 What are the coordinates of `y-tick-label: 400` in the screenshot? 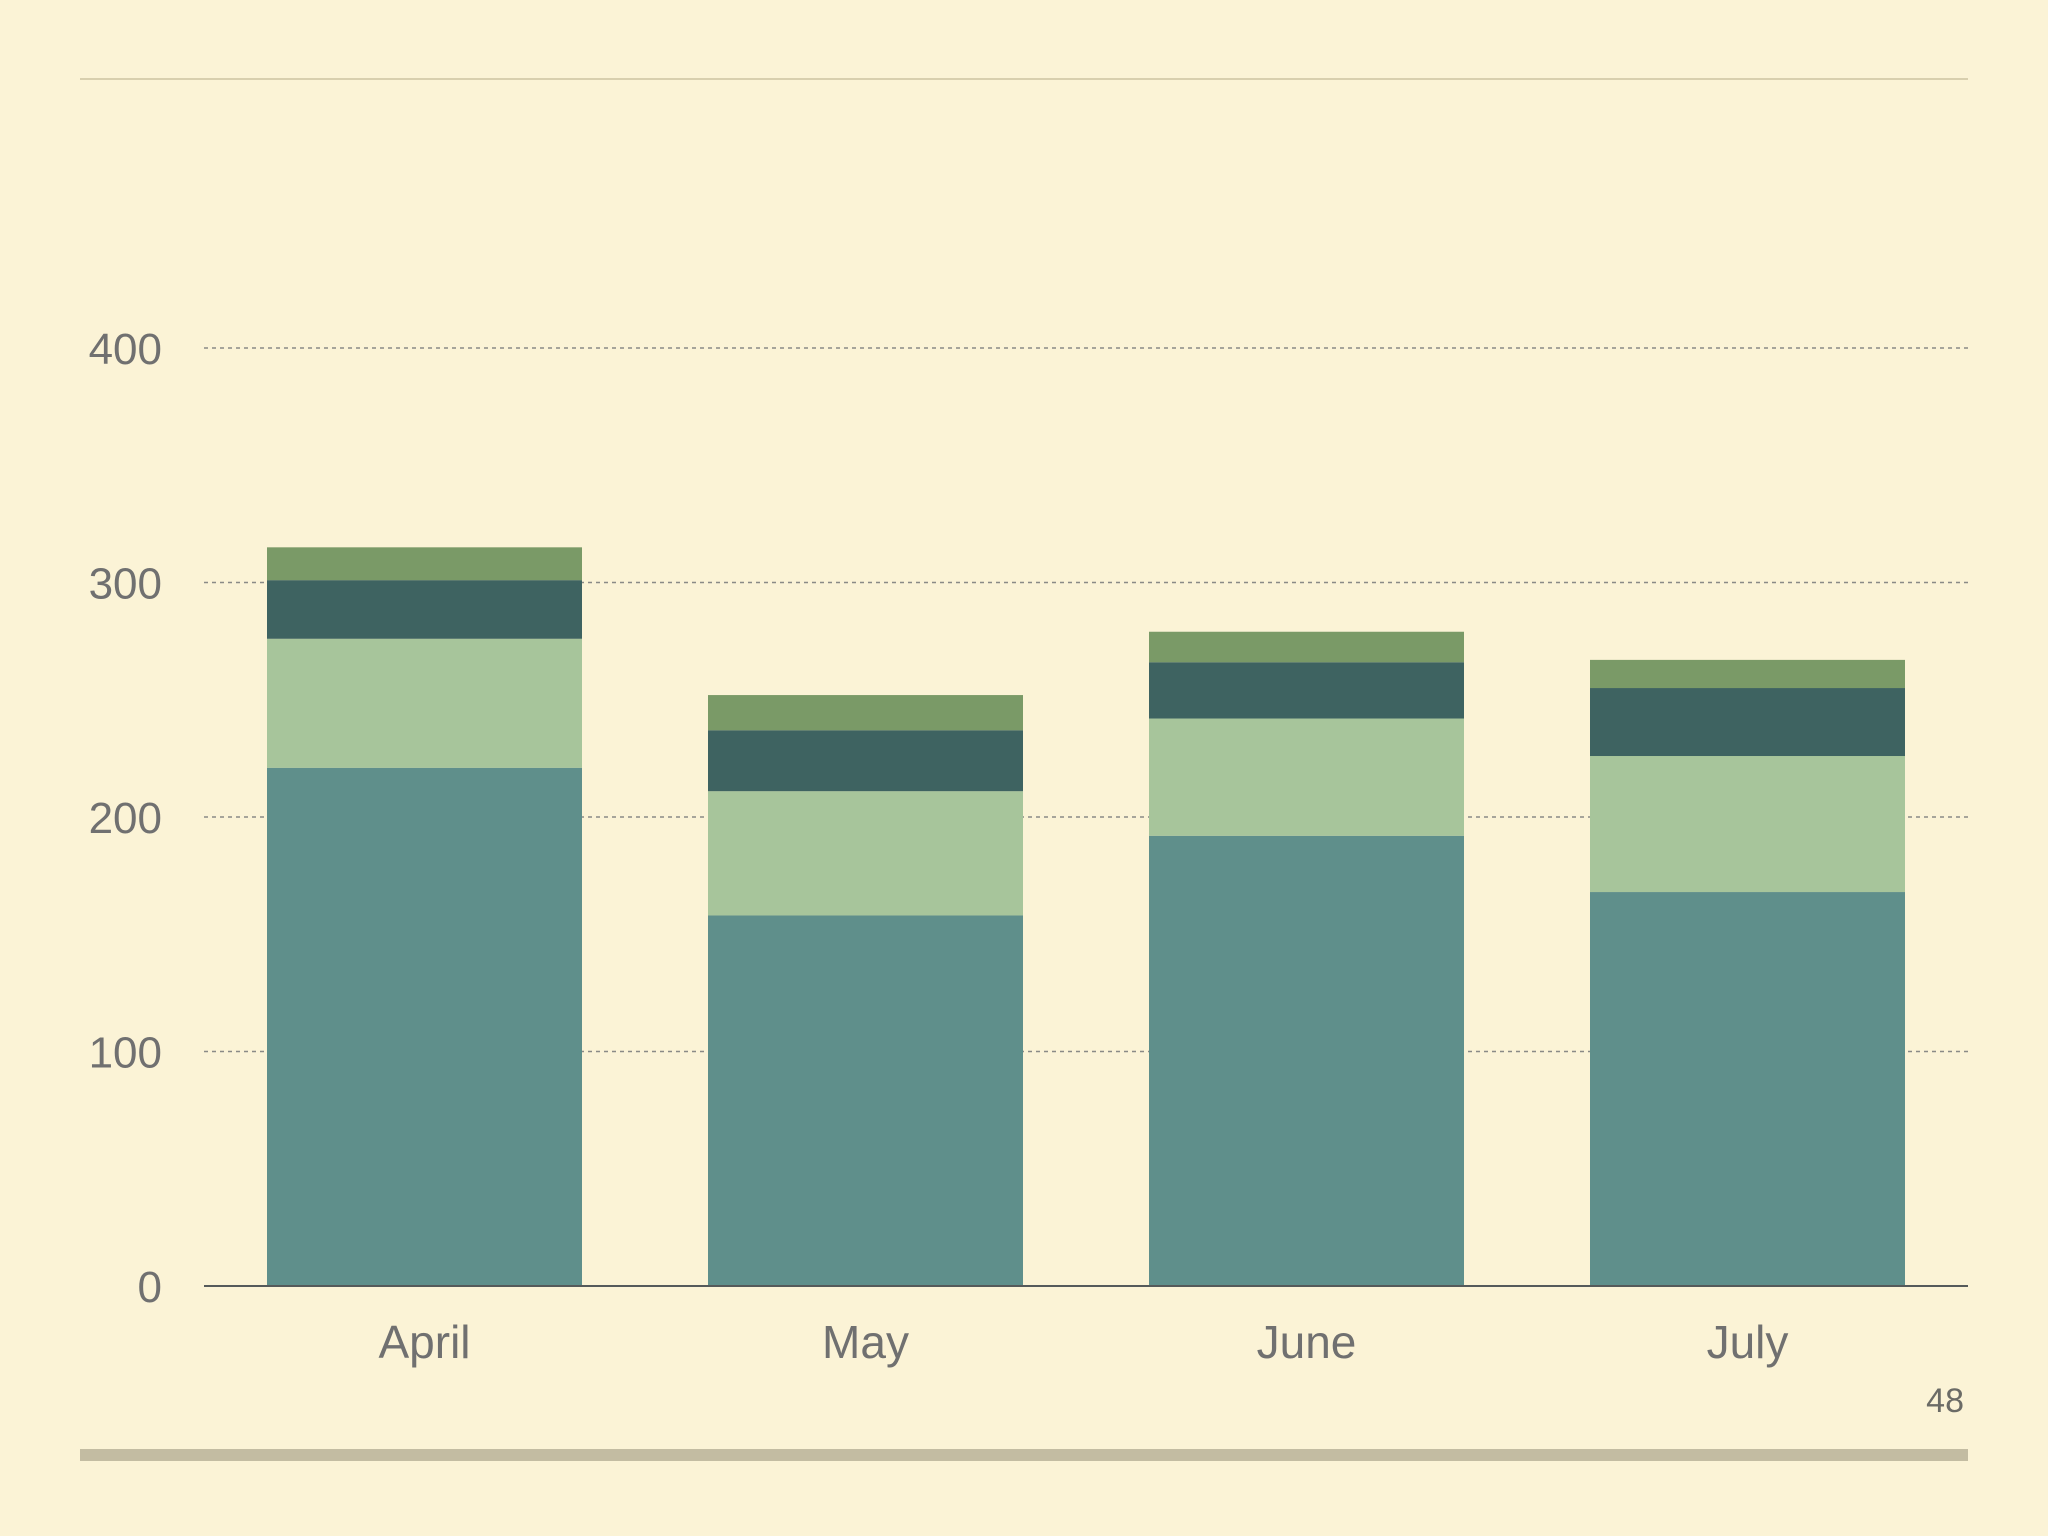 It's located at (125, 349).